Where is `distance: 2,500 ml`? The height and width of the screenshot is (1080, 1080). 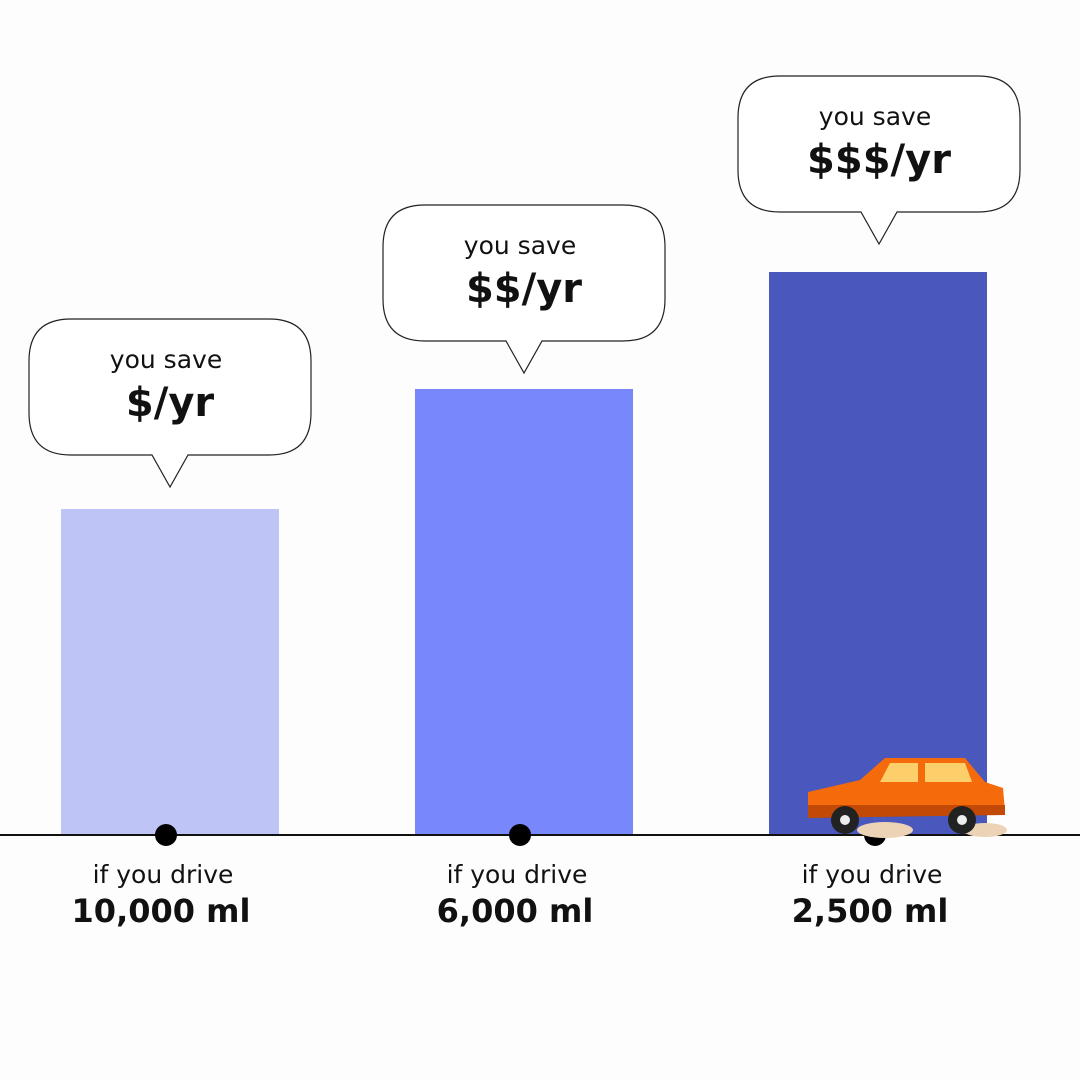
distance: 2,500 ml is located at coordinates (870, 911).